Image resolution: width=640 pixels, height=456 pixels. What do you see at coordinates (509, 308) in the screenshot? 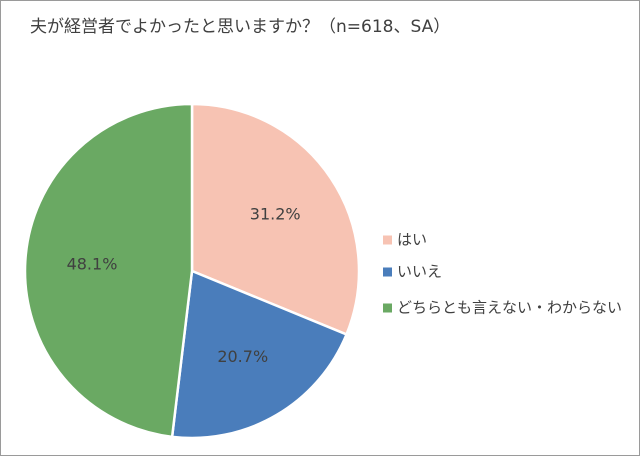
I see `legend-label: どちらとも言えない・わからない` at bounding box center [509, 308].